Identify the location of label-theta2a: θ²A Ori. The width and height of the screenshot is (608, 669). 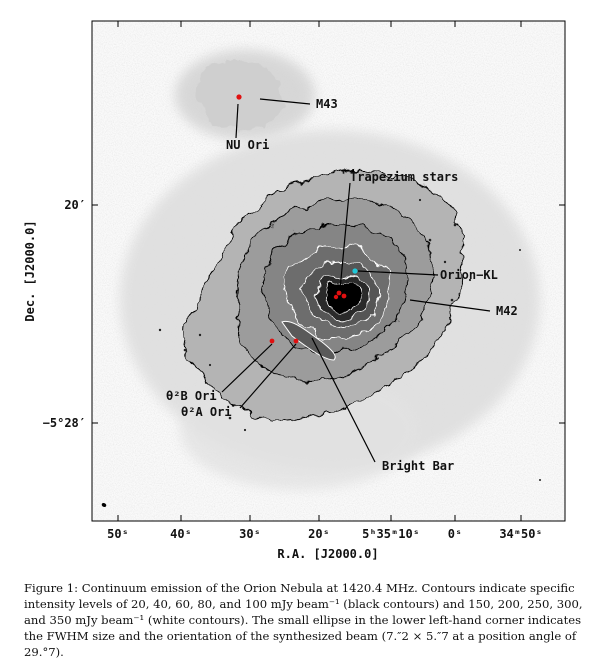
(206, 412).